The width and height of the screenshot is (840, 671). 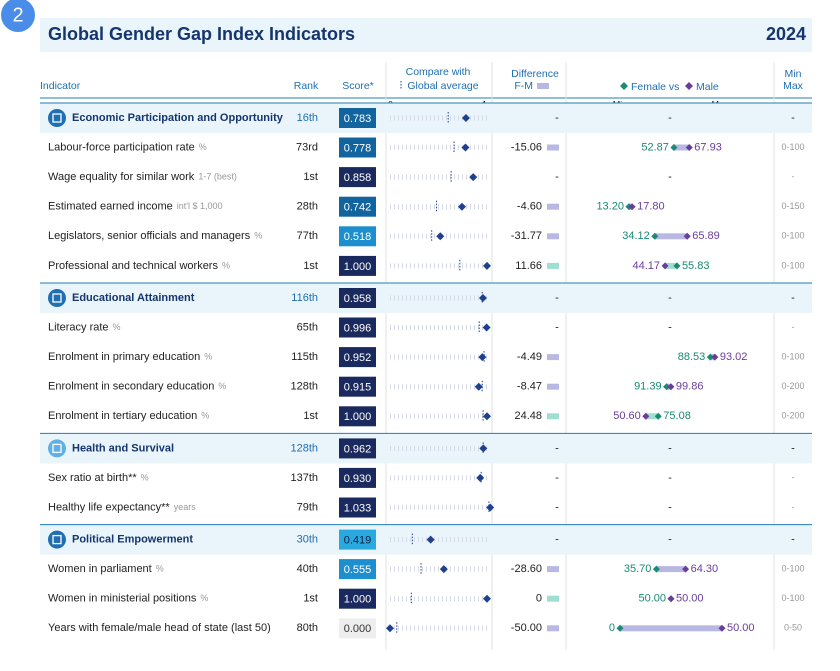 I want to click on difference: -8.47, so click(x=529, y=387).